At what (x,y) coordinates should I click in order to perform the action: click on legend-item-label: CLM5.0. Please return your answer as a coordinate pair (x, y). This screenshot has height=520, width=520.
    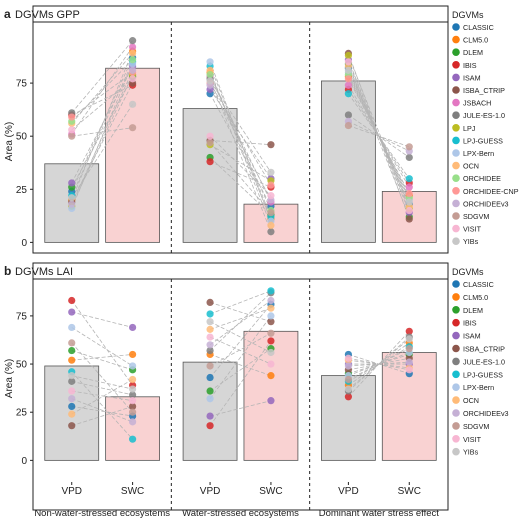
    Looking at the image, I should click on (475, 40).